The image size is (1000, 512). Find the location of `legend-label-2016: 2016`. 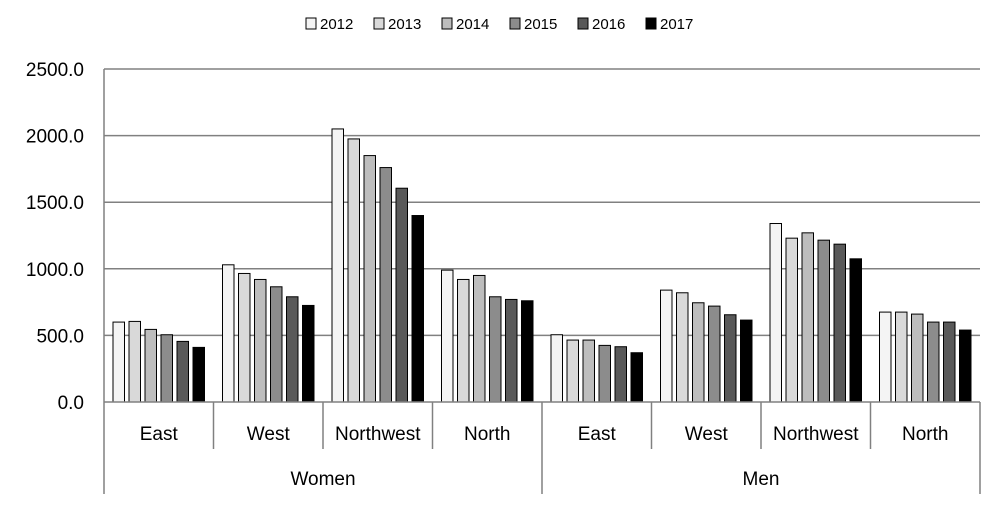

legend-label-2016: 2016 is located at coordinates (608, 24).